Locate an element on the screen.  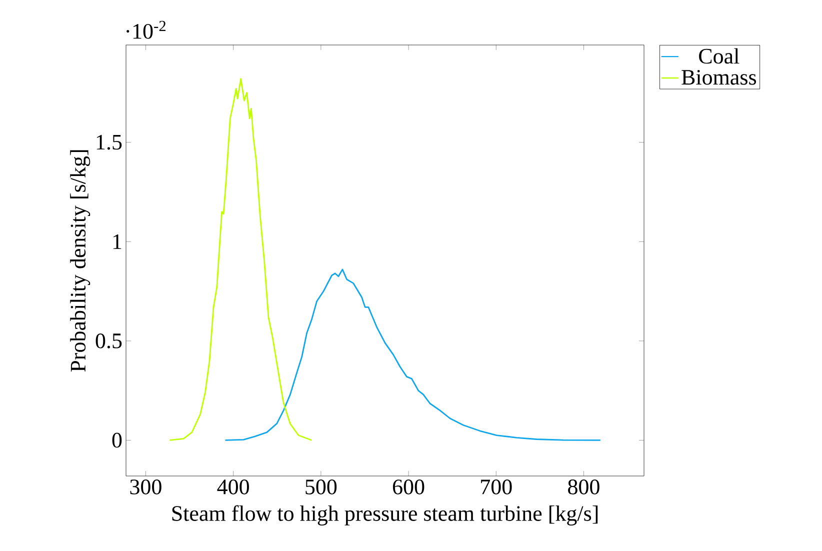
x-axis-title: Steam flow to high pressure steam turbine [kg/s] is located at coordinates (385, 515).